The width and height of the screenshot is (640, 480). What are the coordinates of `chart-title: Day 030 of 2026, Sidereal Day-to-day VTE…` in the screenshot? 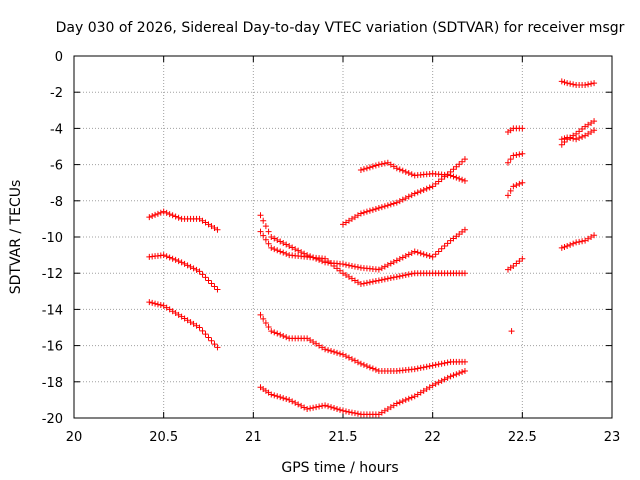 It's located at (340, 28).